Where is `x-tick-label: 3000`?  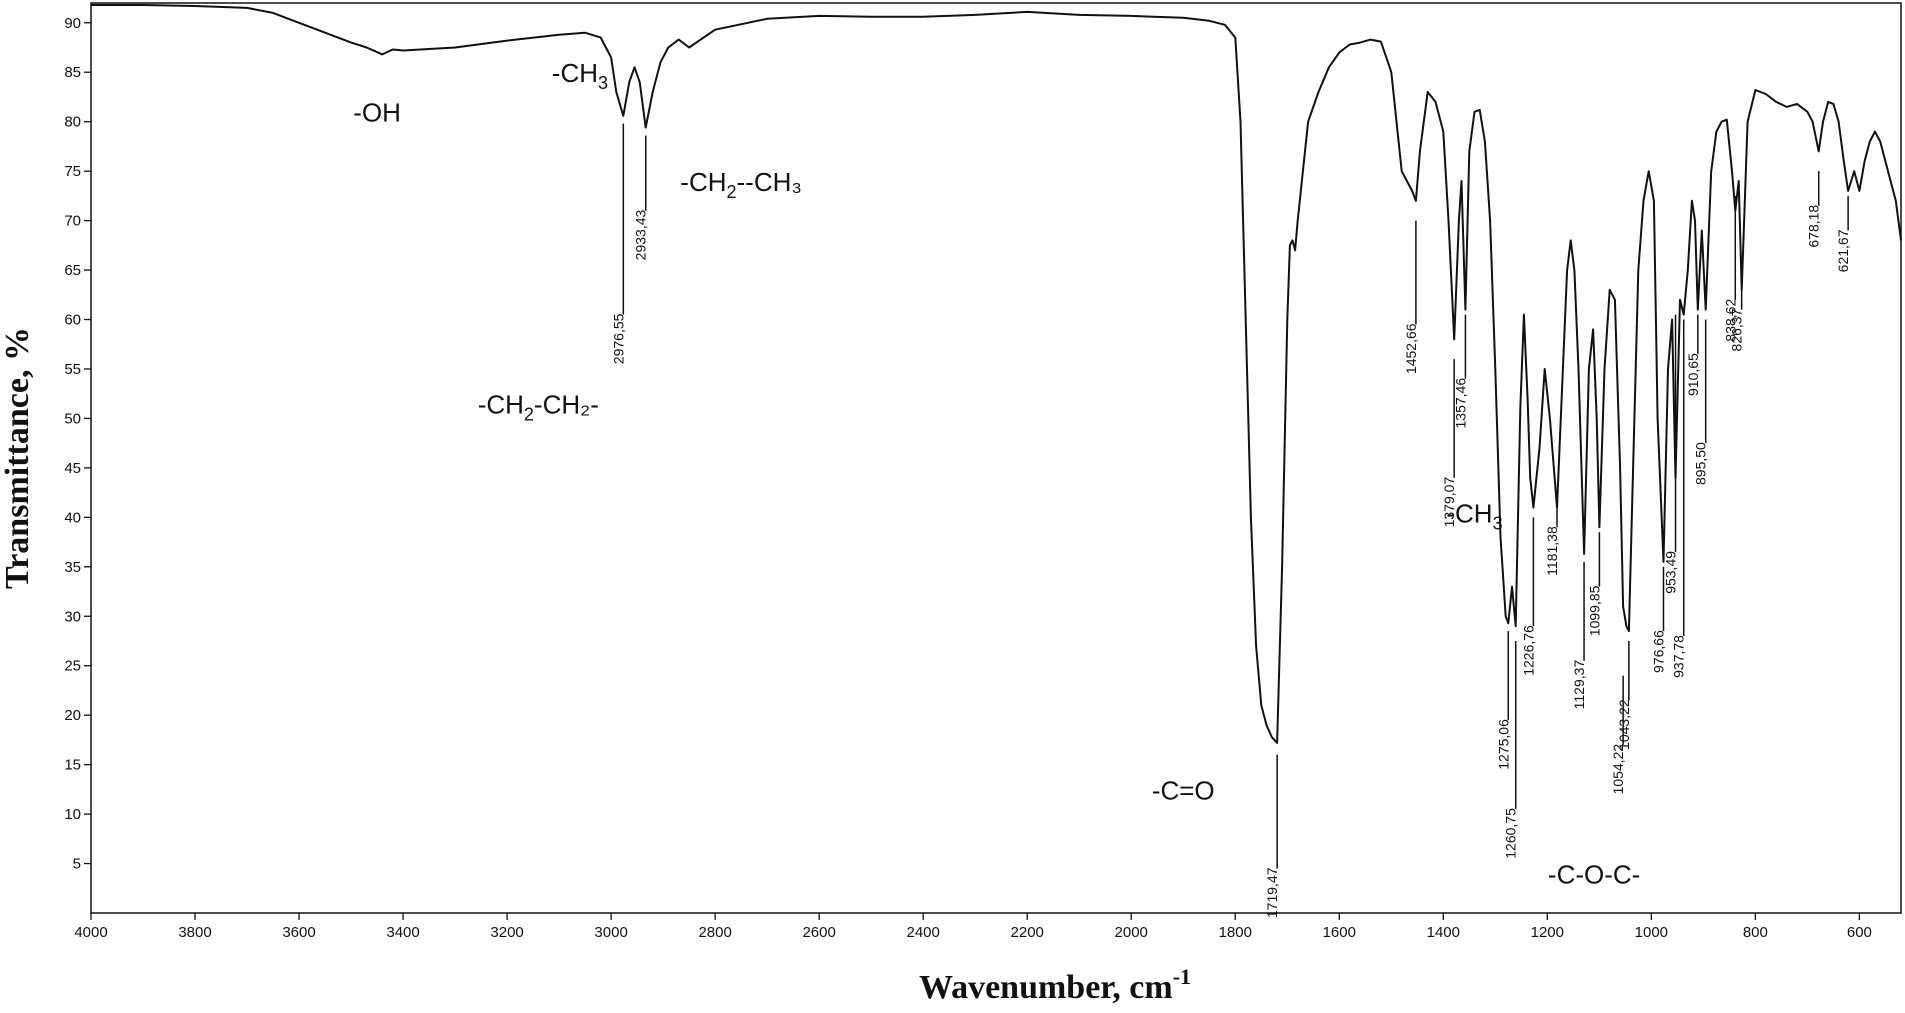
x-tick-label: 3000 is located at coordinates (610, 932).